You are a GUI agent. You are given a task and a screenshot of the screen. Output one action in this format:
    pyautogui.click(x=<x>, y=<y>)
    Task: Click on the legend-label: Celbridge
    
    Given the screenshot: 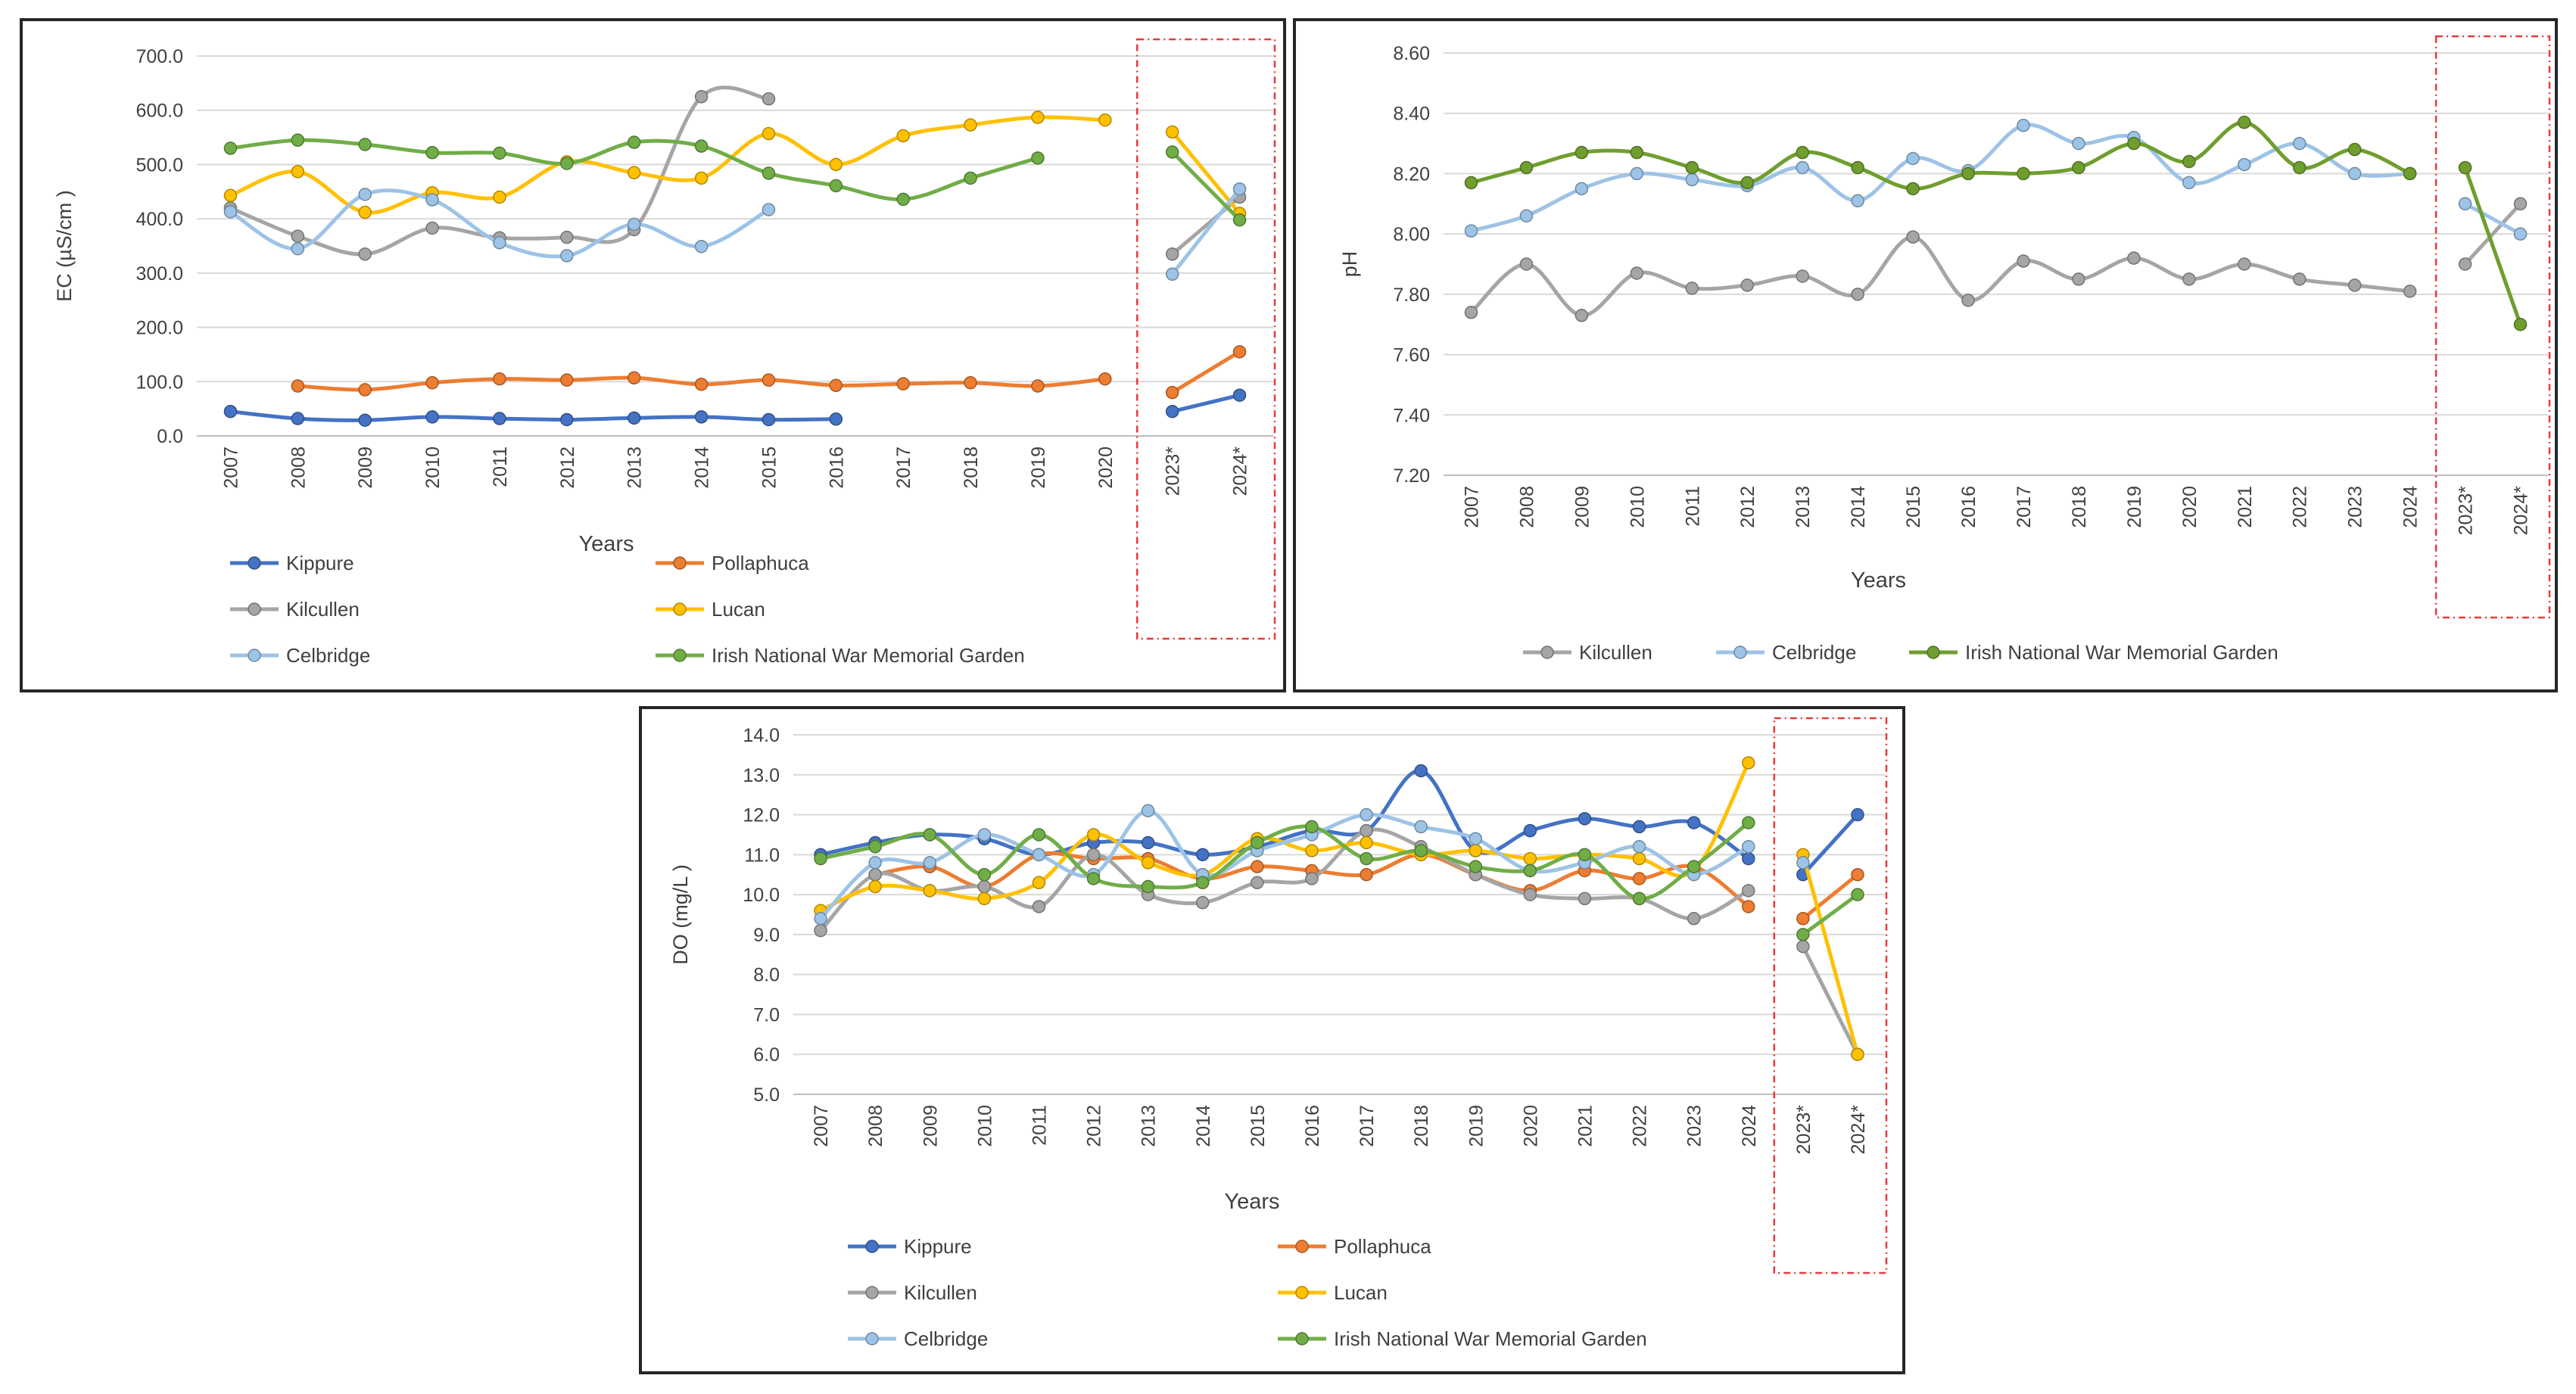 What is the action you would take?
    pyautogui.click(x=1814, y=652)
    